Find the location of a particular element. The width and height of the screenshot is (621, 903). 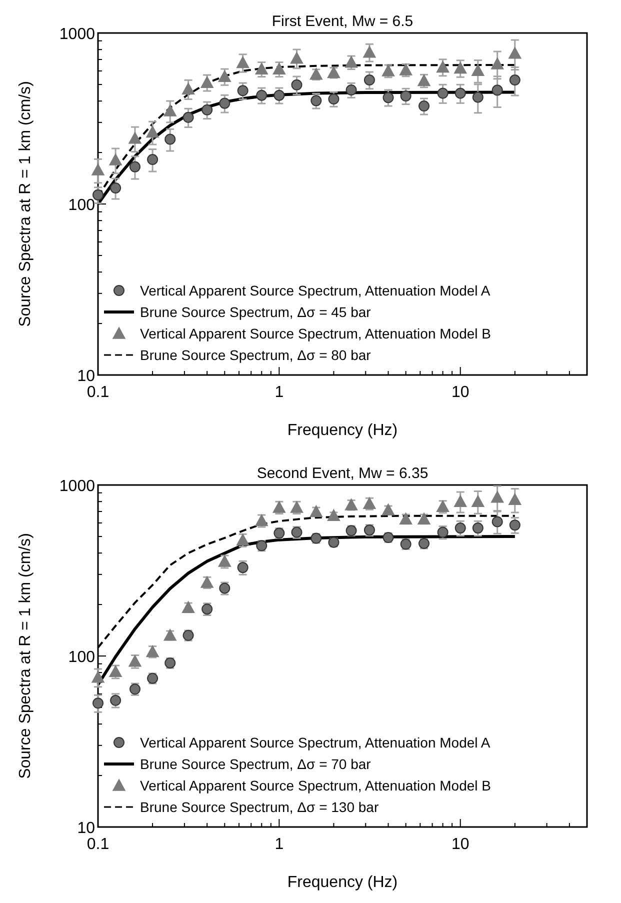

chart-title: Second Event, Mw = 6.35 is located at coordinates (342, 473).